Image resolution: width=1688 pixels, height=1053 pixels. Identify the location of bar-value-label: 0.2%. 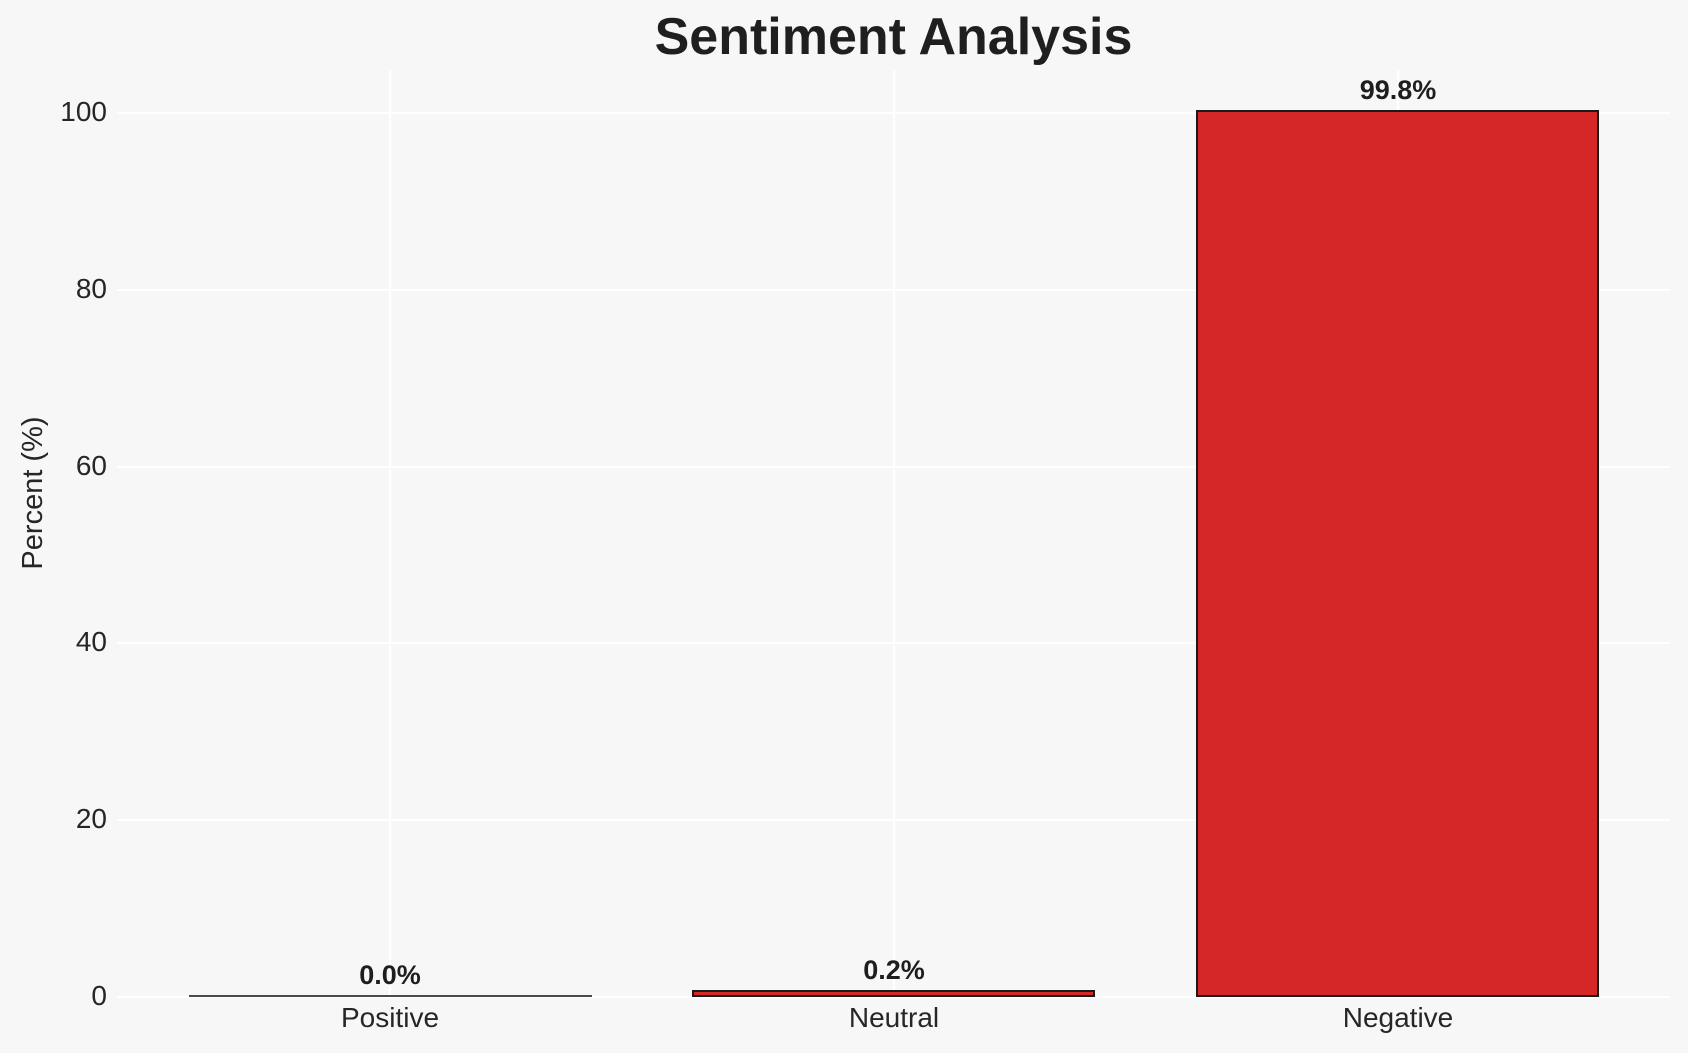
(894, 970).